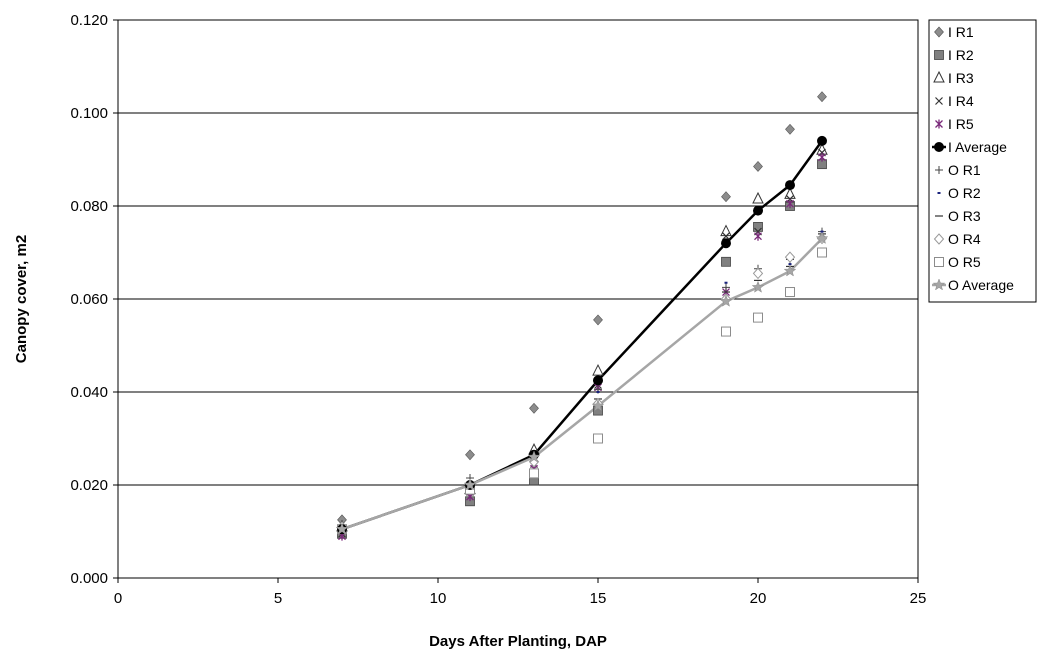  Describe the element at coordinates (964, 170) in the screenshot. I see `legend-label: O R1` at that location.